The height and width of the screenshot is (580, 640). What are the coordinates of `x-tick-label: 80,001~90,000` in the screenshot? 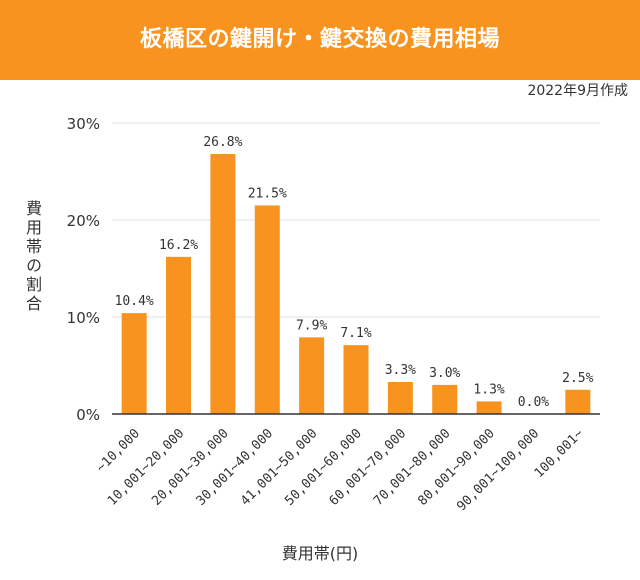 It's located at (456, 467).